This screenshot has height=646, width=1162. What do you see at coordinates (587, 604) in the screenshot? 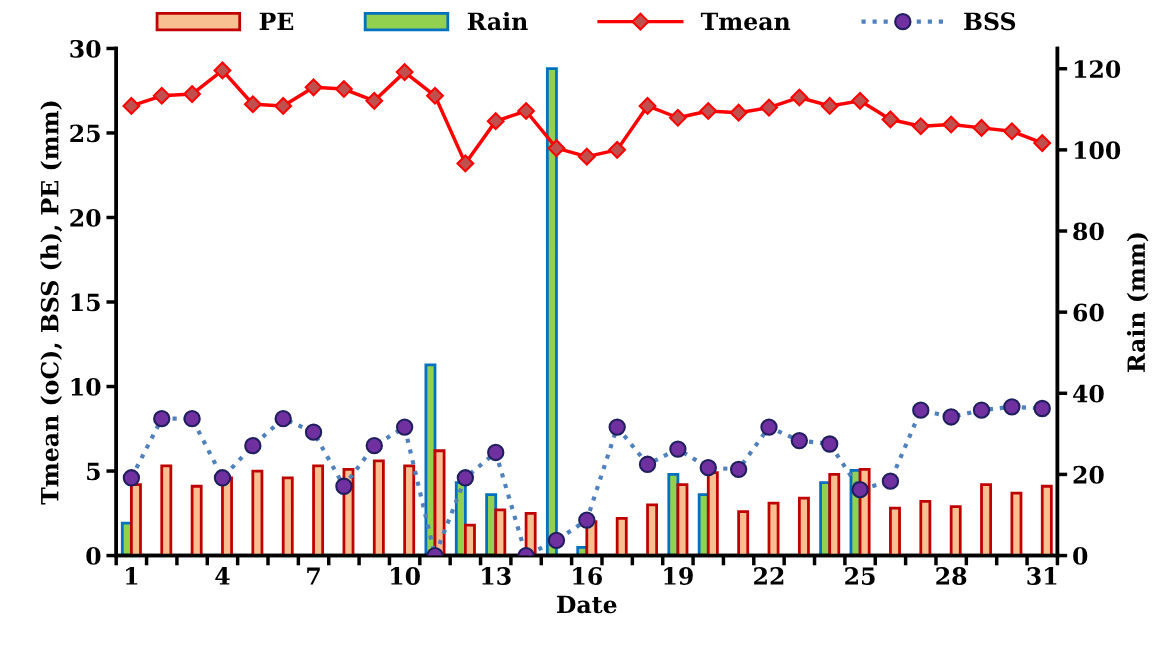
I see `x-axis-title: Date` at bounding box center [587, 604].